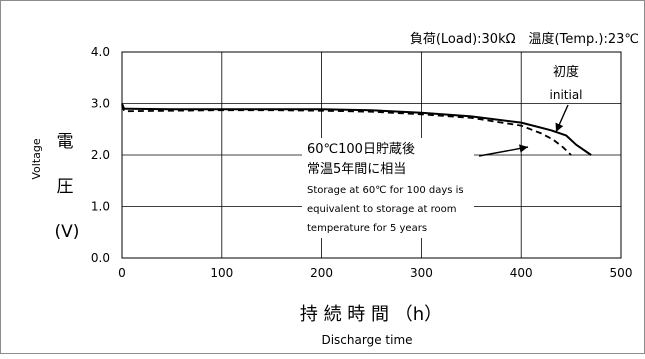 The image size is (645, 359). What do you see at coordinates (65, 142) in the screenshot?
I see `y-axis-label-jp-1: 電` at bounding box center [65, 142].